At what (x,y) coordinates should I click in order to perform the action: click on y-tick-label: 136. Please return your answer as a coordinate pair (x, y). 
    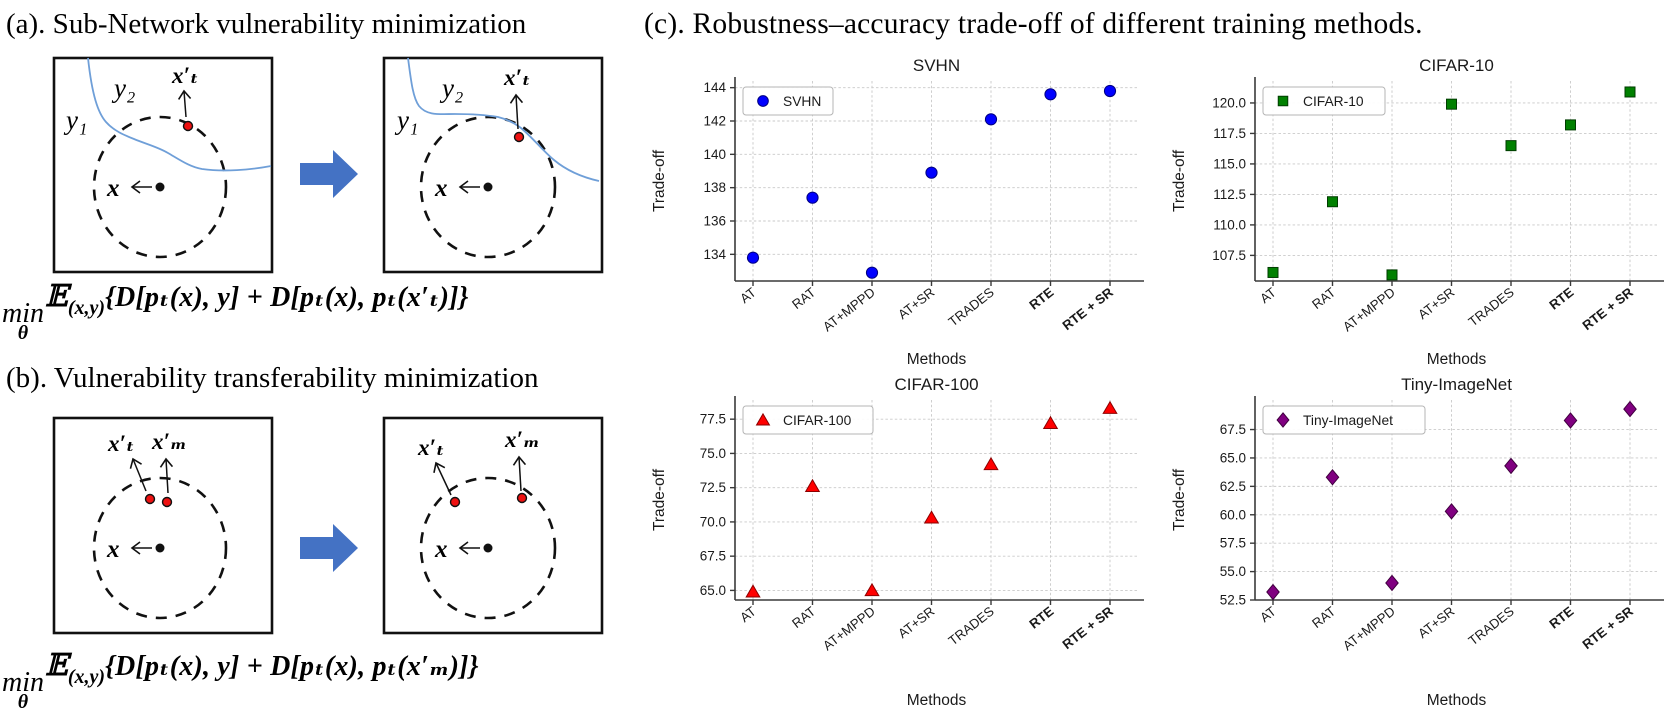
    Looking at the image, I should click on (714, 221).